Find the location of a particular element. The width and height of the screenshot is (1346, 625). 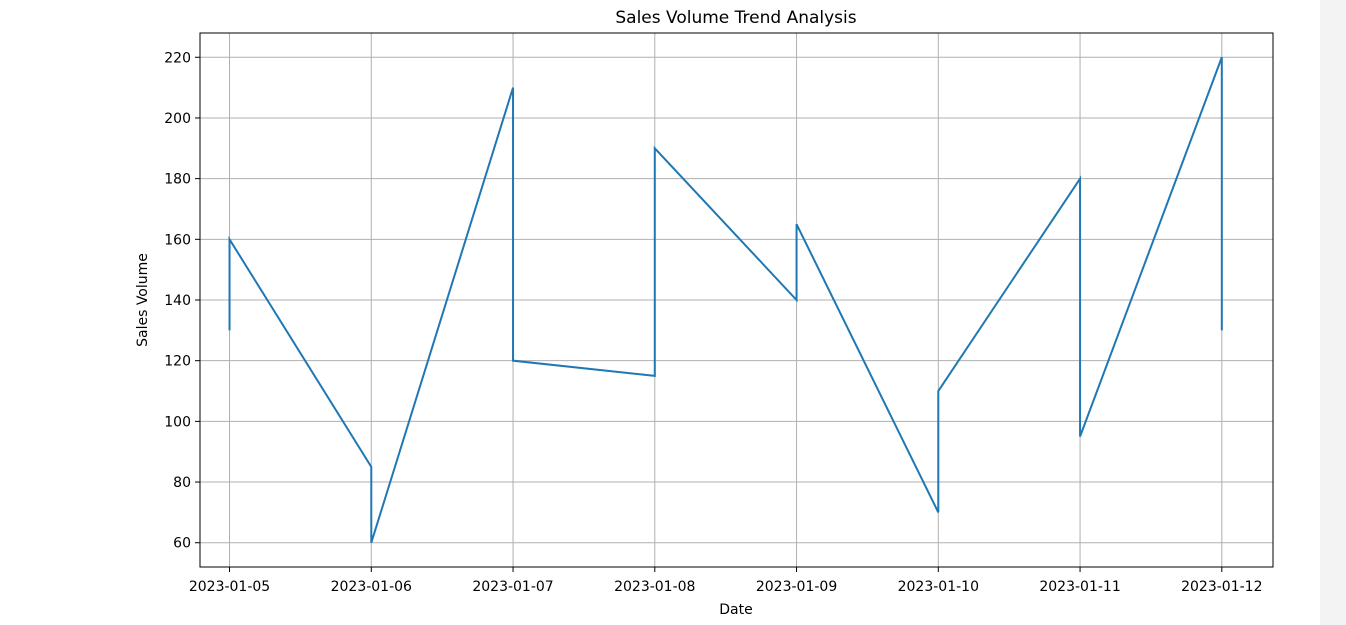

y-tick-label: 60 is located at coordinates (182, 544).